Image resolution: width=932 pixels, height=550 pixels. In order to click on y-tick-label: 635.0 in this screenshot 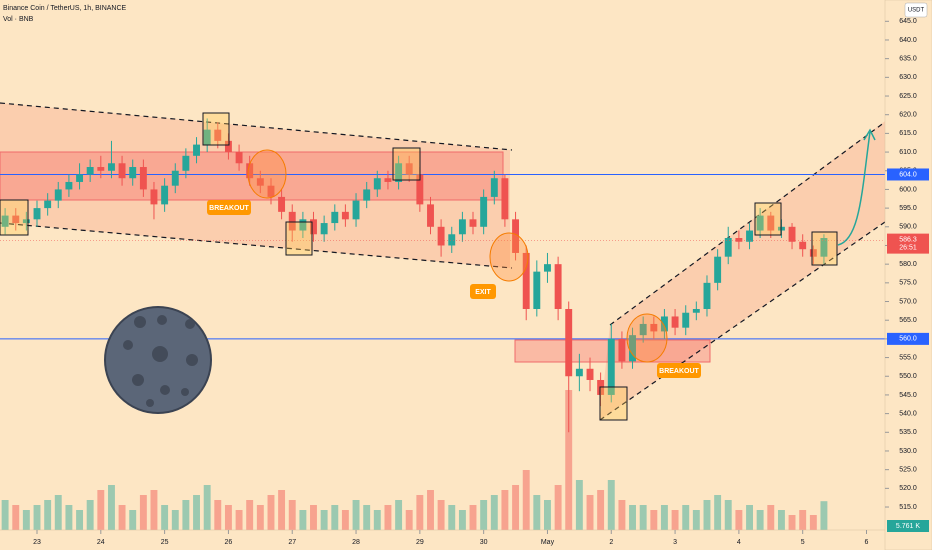, I will do `click(908, 59)`.